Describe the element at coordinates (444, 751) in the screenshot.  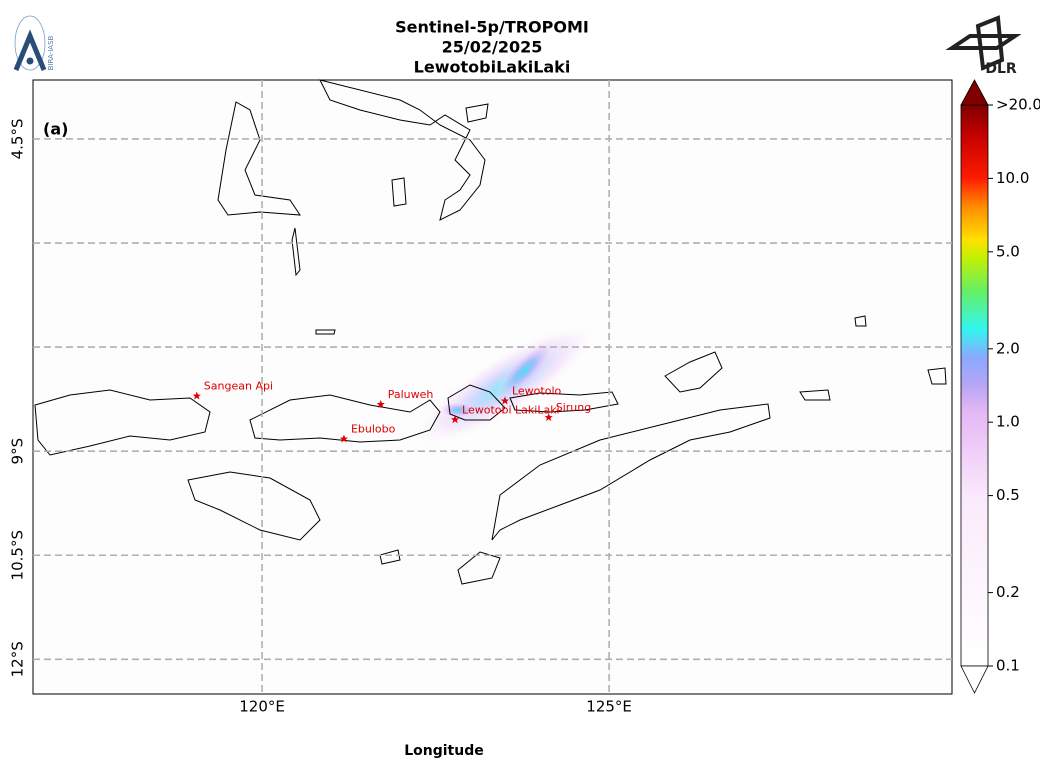
I see `x-axis-label: Longitude` at that location.